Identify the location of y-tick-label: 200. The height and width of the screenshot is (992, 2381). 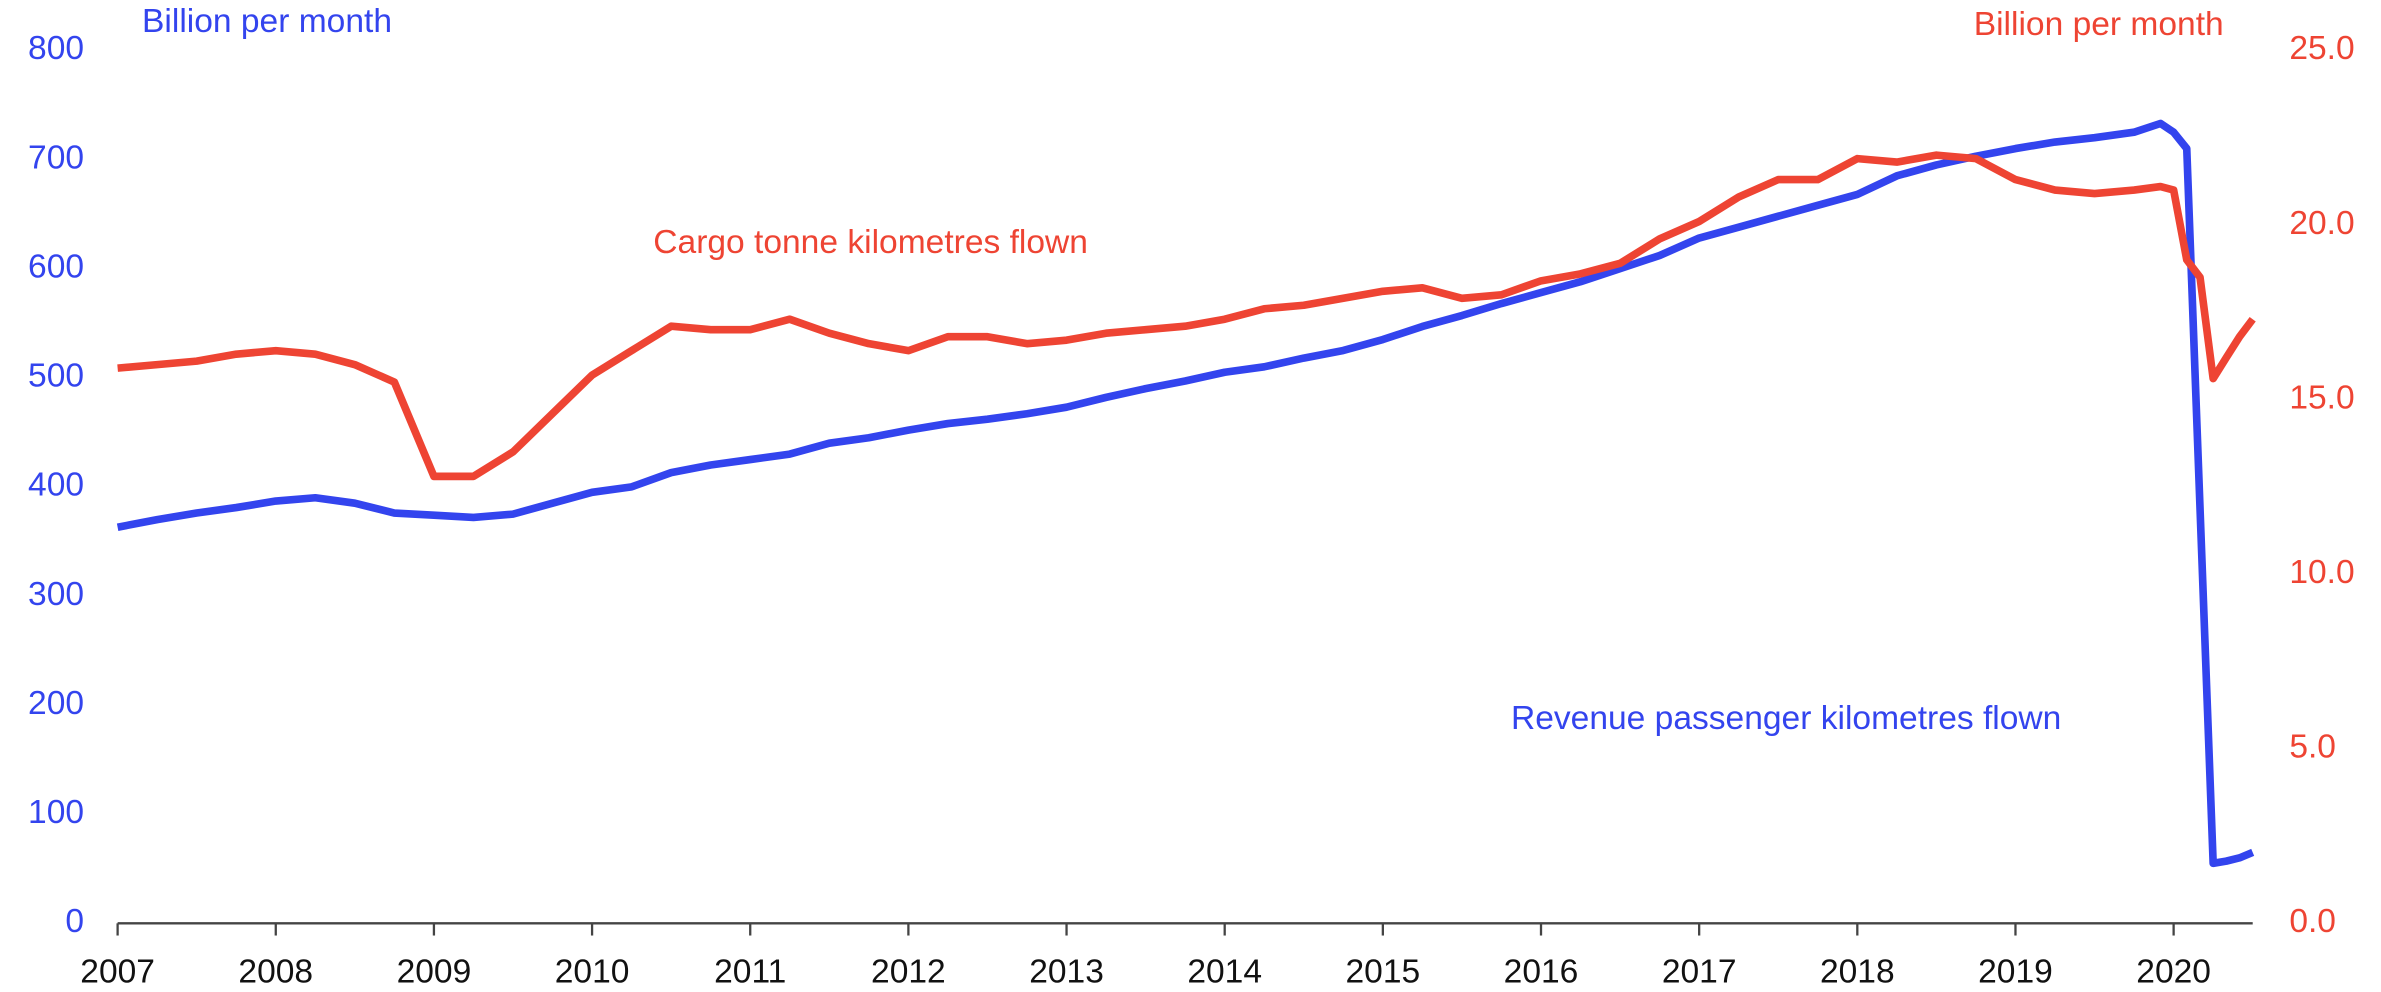
(56, 703).